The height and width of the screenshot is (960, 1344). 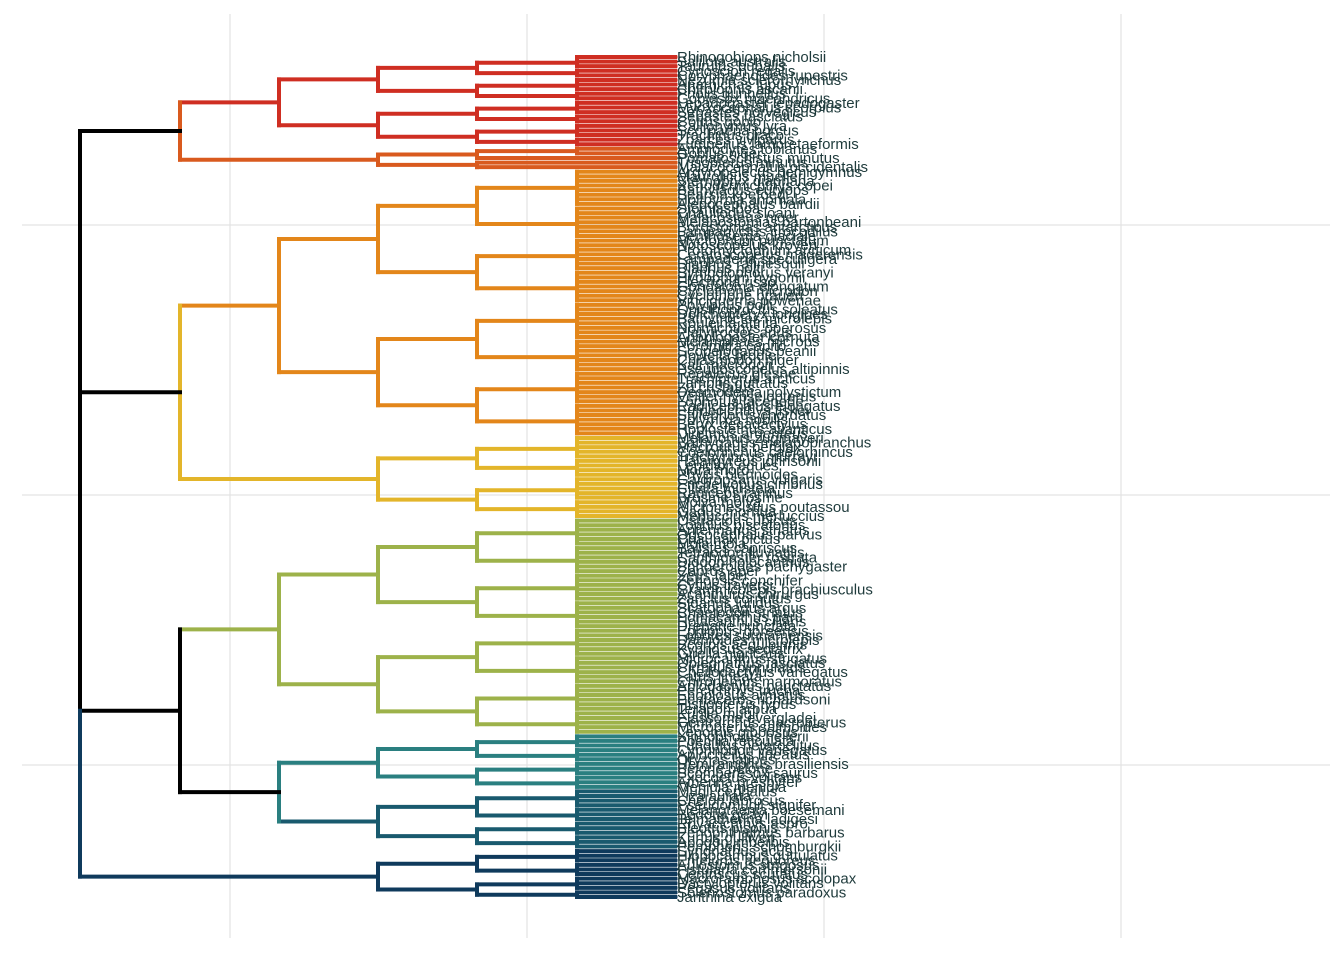 I want to click on tip-label: Borostomias antarcticus, so click(x=757, y=227).